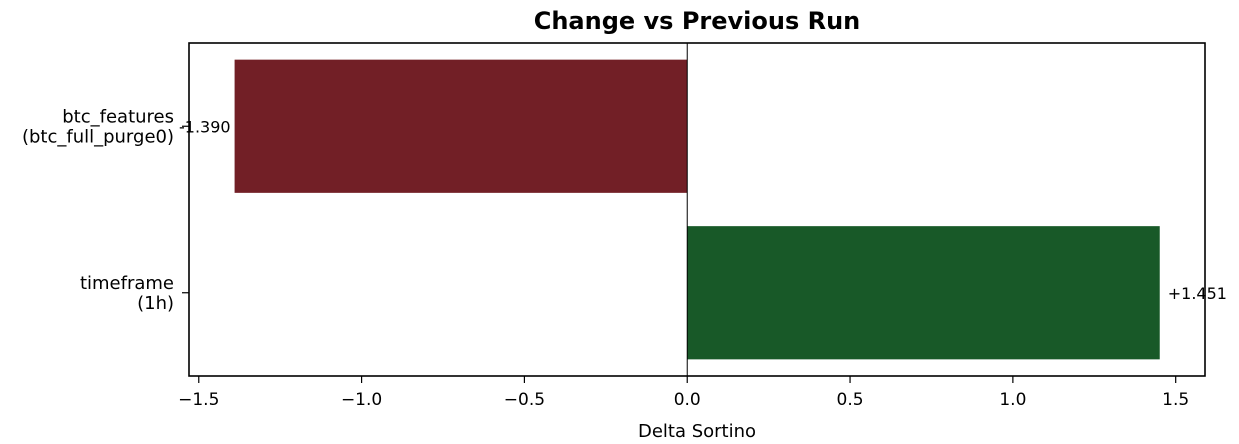 The image size is (1239, 444). I want to click on x-tick-label: 0.0, so click(687, 400).